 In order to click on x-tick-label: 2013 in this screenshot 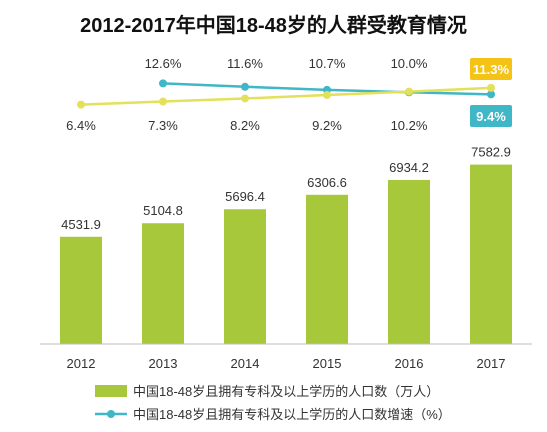, I will do `click(163, 363)`.